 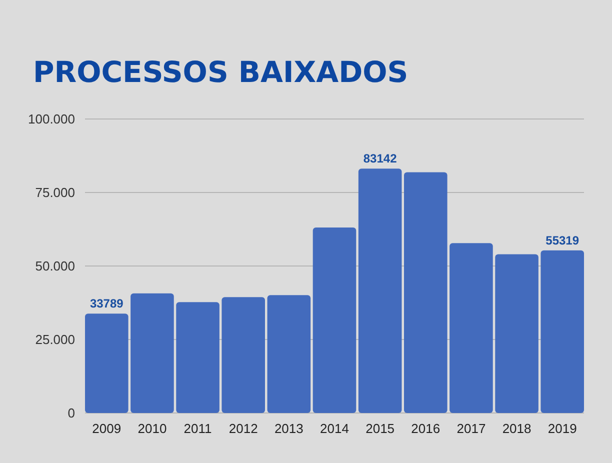 I want to click on x-tick-label: 2018, so click(x=517, y=428).